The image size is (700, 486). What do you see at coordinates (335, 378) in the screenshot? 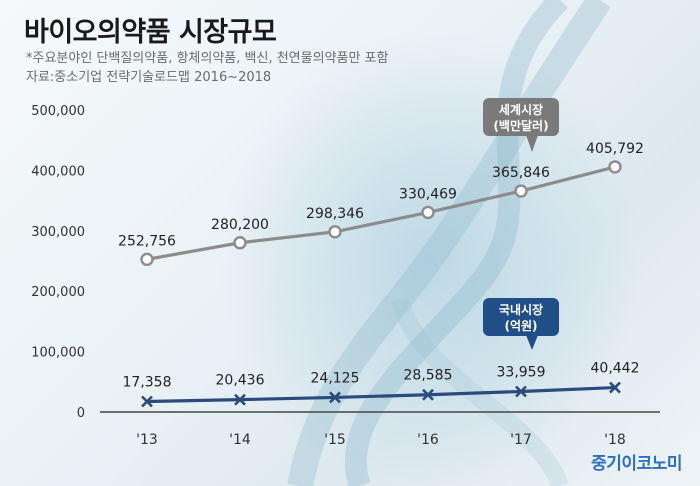
I see `data-label: 24,125` at bounding box center [335, 378].